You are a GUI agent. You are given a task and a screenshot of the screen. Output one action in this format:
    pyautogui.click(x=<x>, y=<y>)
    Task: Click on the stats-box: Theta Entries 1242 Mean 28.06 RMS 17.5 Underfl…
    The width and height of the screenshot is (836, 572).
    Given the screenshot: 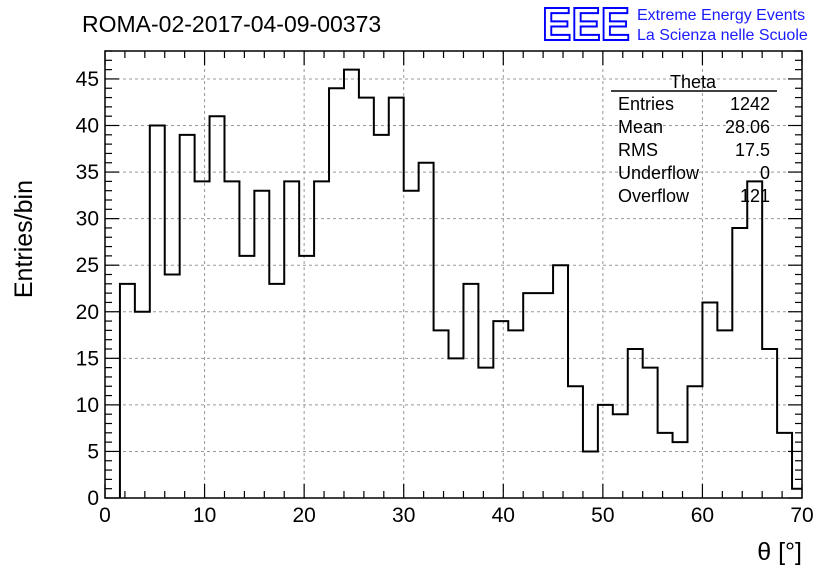 What is the action you would take?
    pyautogui.click(x=694, y=139)
    